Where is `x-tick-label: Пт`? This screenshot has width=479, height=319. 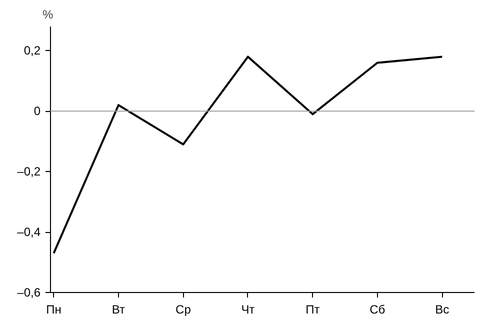 x-tick-label: Пт is located at coordinates (313, 309).